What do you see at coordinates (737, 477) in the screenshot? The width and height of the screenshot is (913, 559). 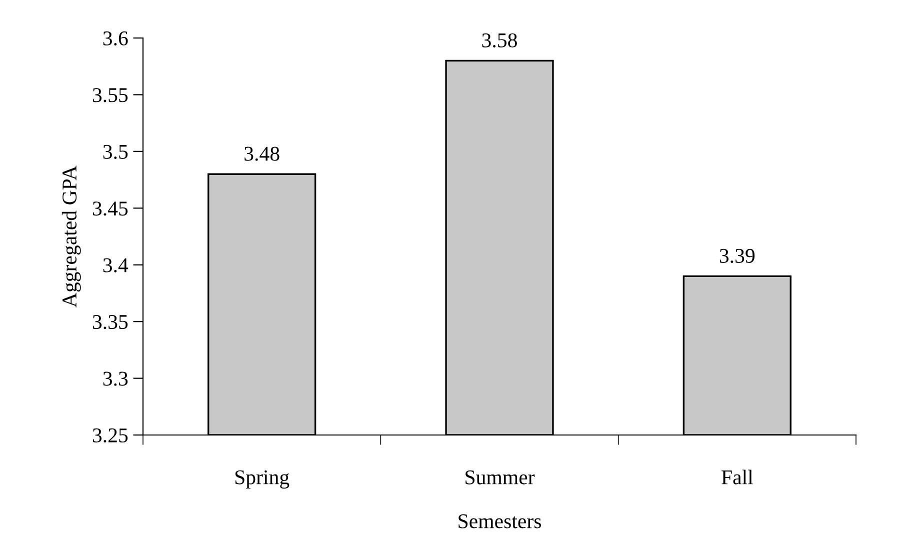 I see `x-tick-label: Fall` at bounding box center [737, 477].